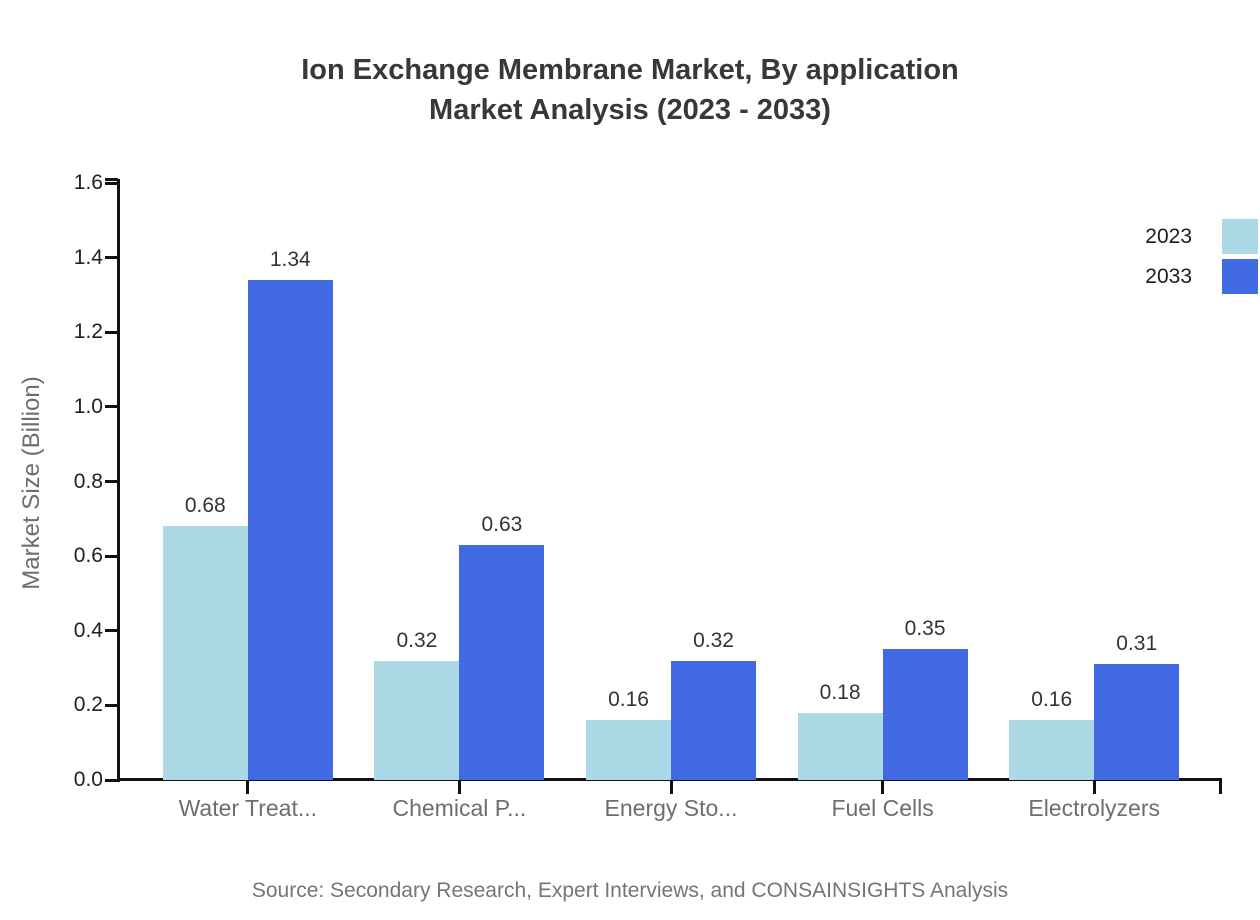 This screenshot has height=920, width=1260. Describe the element at coordinates (88, 705) in the screenshot. I see `y-tick-label: 0.2` at that location.